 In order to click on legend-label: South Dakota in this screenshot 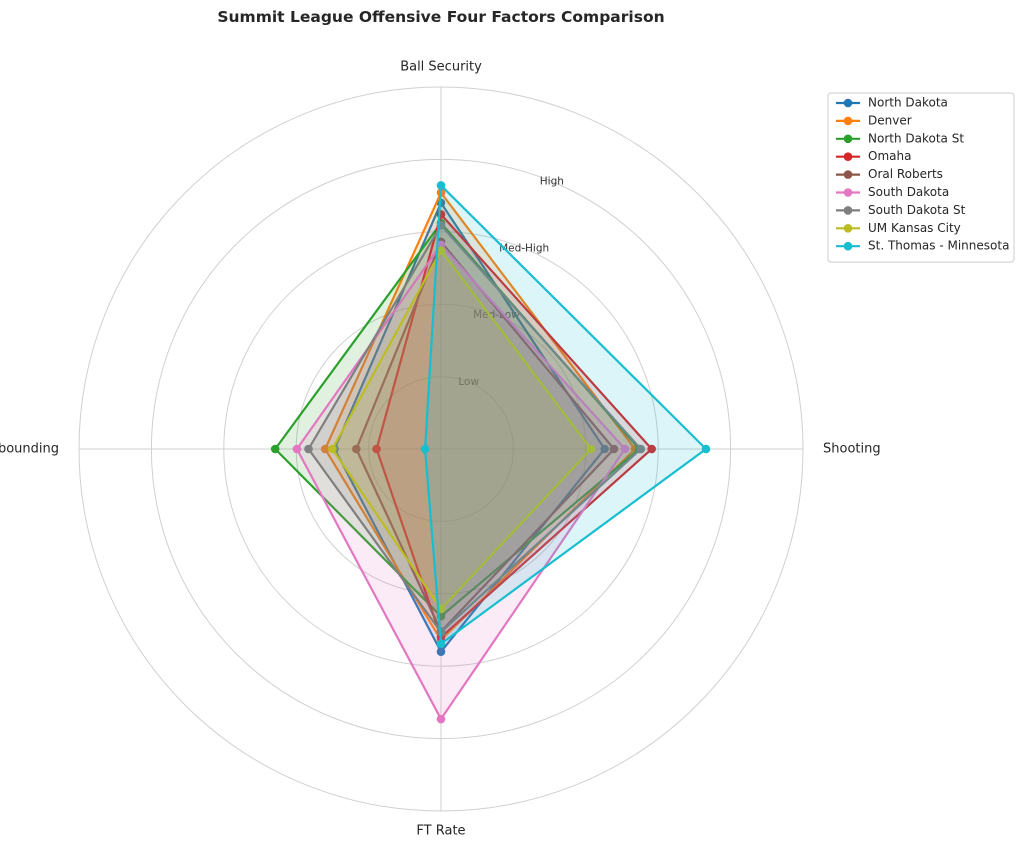, I will do `click(908, 192)`.